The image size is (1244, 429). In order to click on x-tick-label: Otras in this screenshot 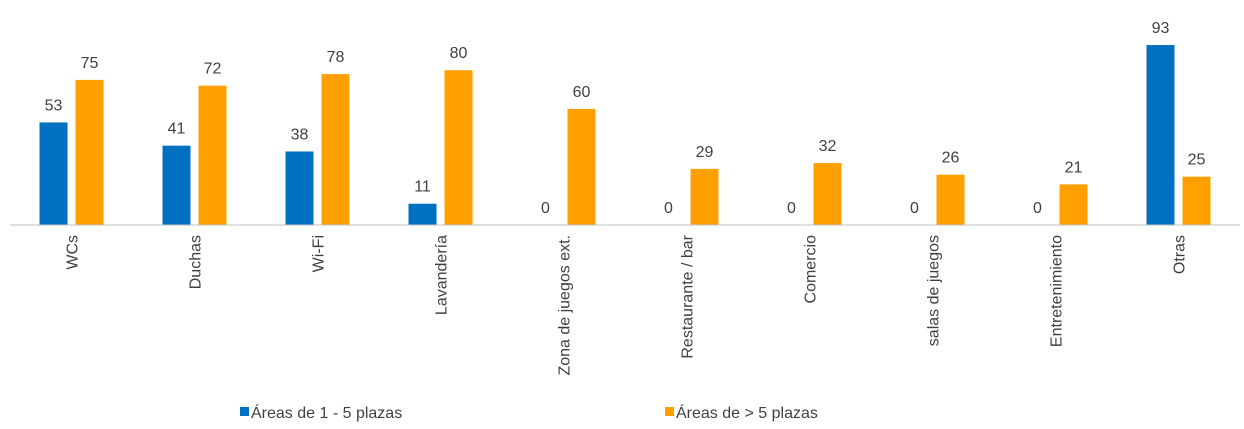, I will do `click(1180, 254)`.